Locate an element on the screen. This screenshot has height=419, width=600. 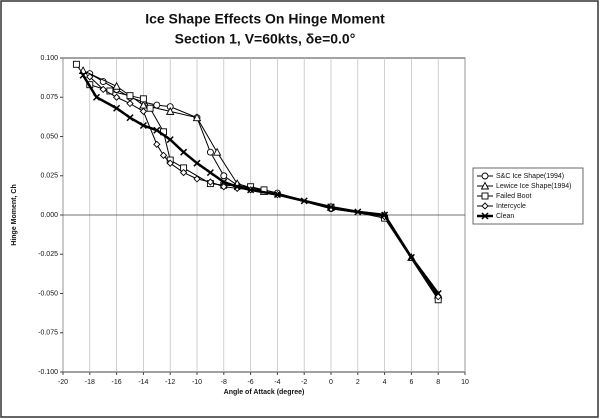
x-tick-label: -18 is located at coordinates (90, 382).